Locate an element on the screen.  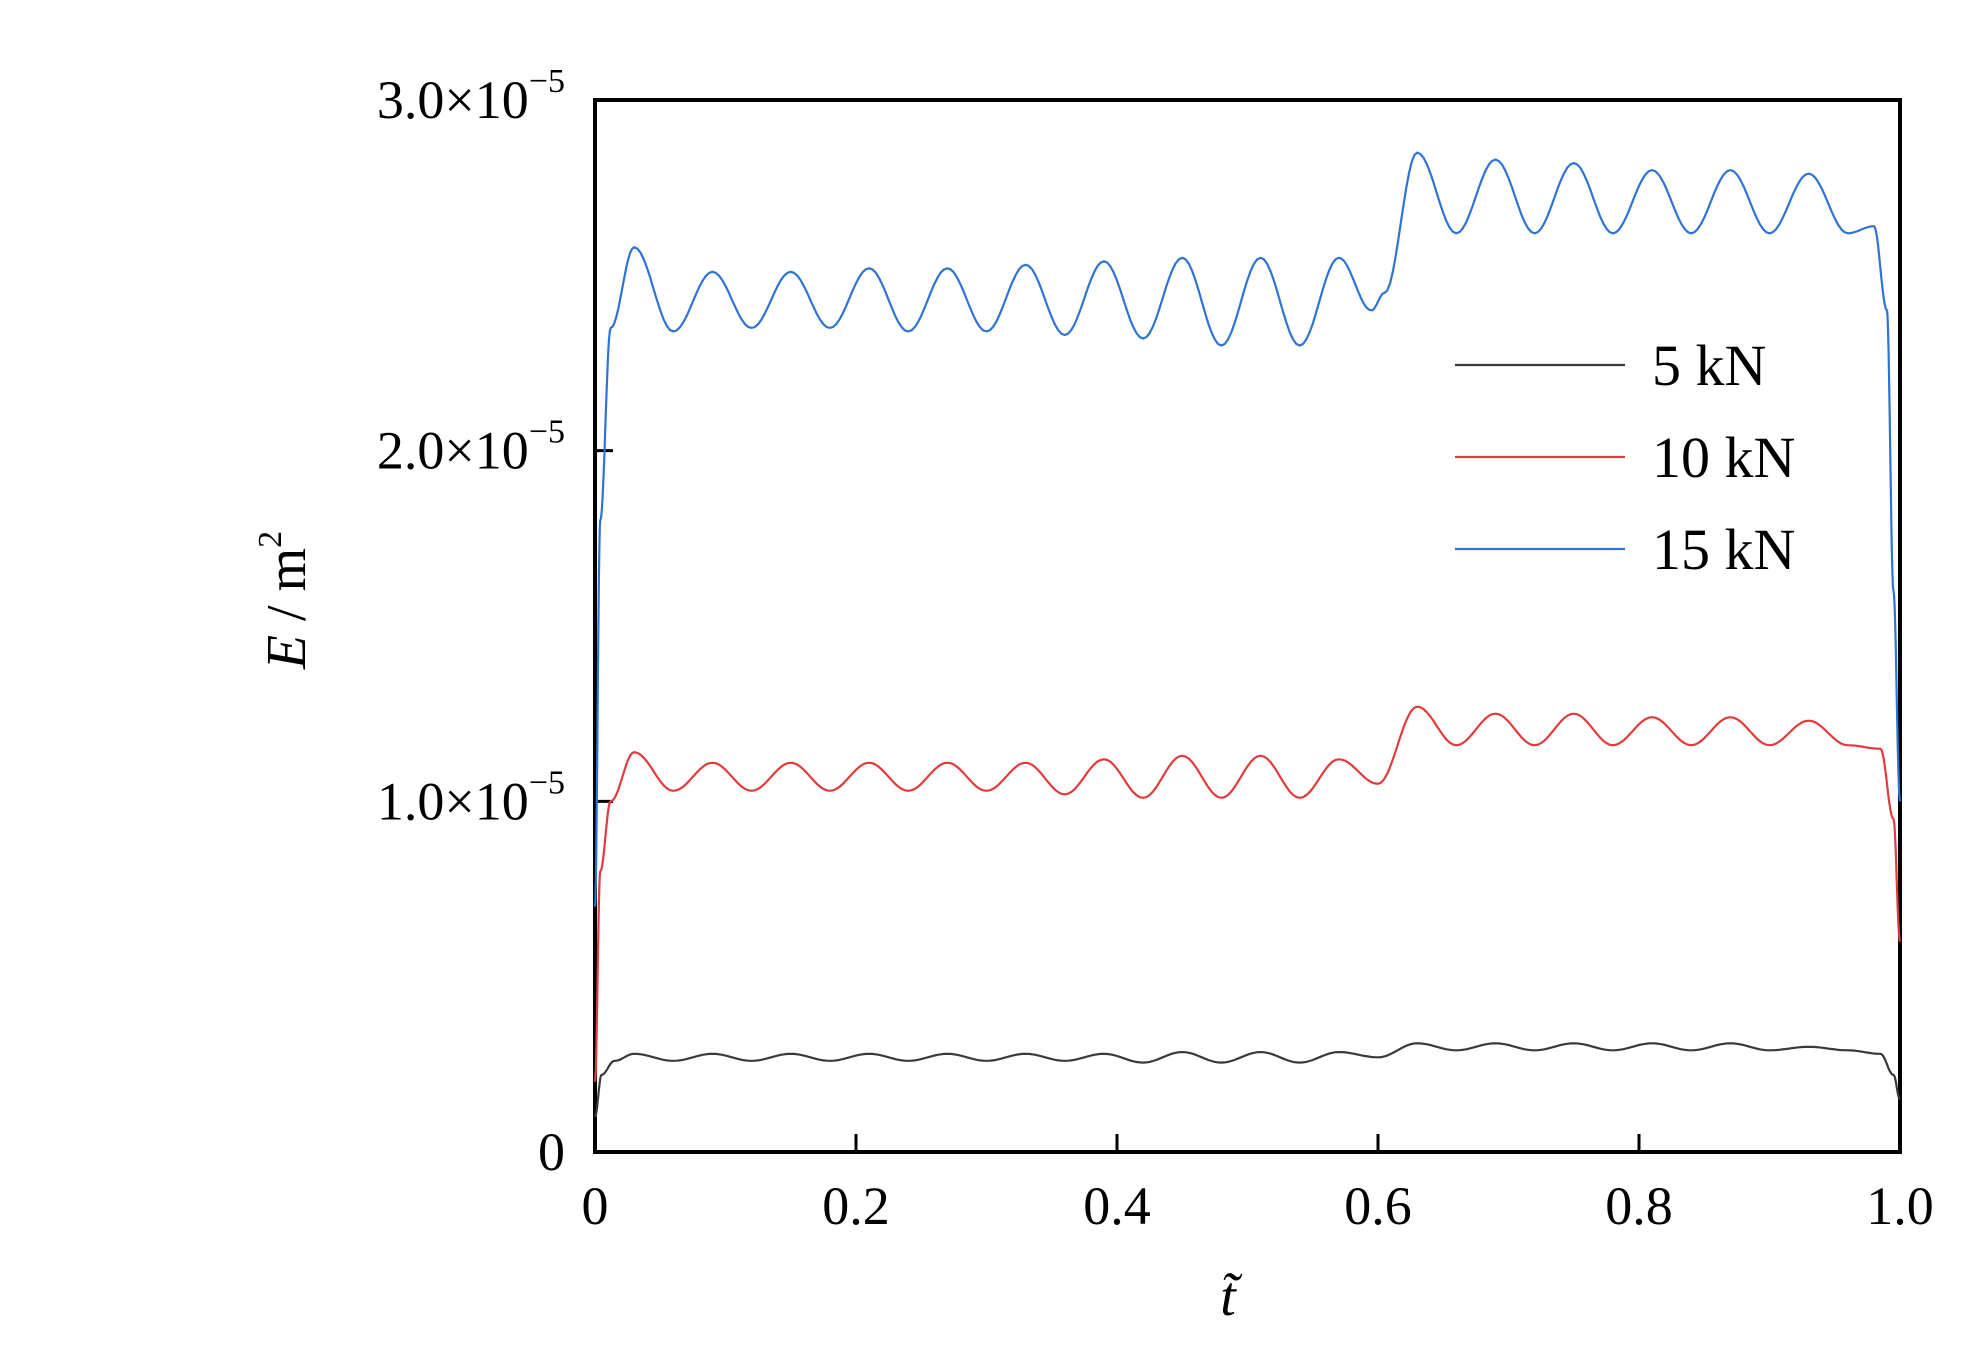
y-axis-label: E / m2 is located at coordinates (285, 600).